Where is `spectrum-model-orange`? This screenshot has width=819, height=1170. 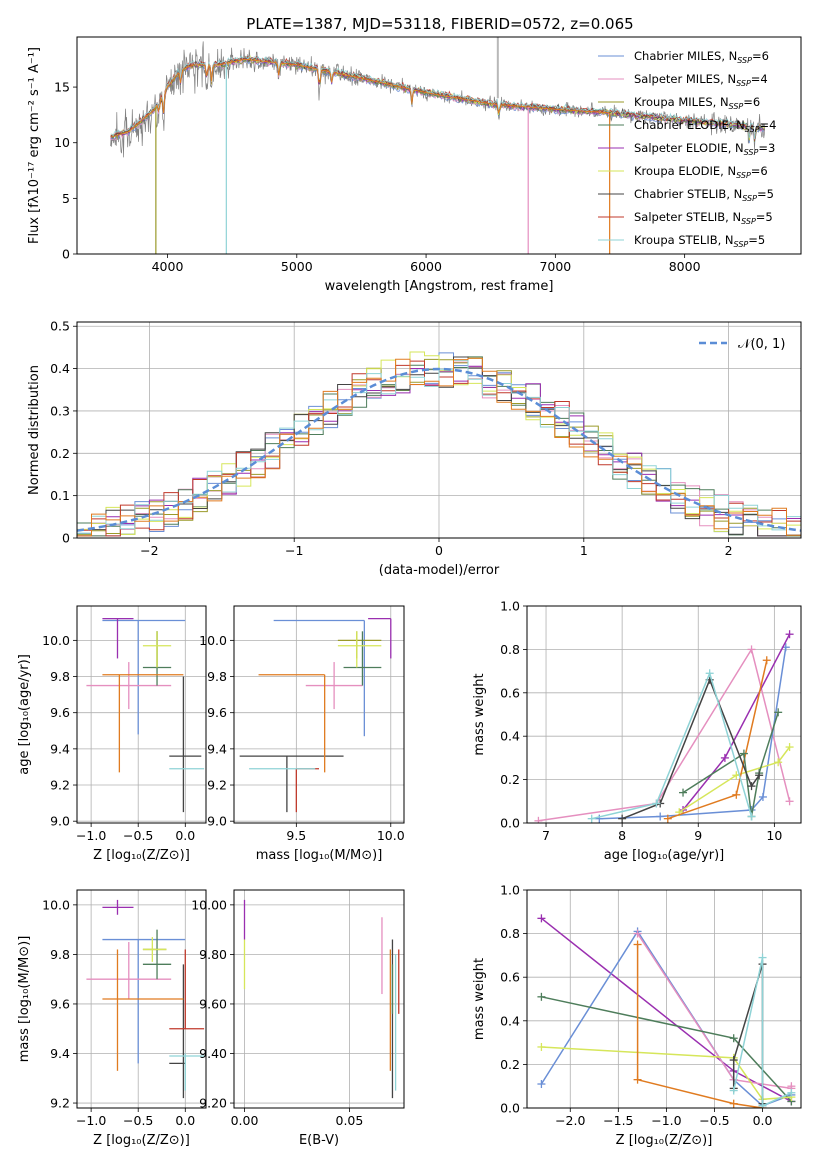 spectrum-model-orange is located at coordinates (360, 98).